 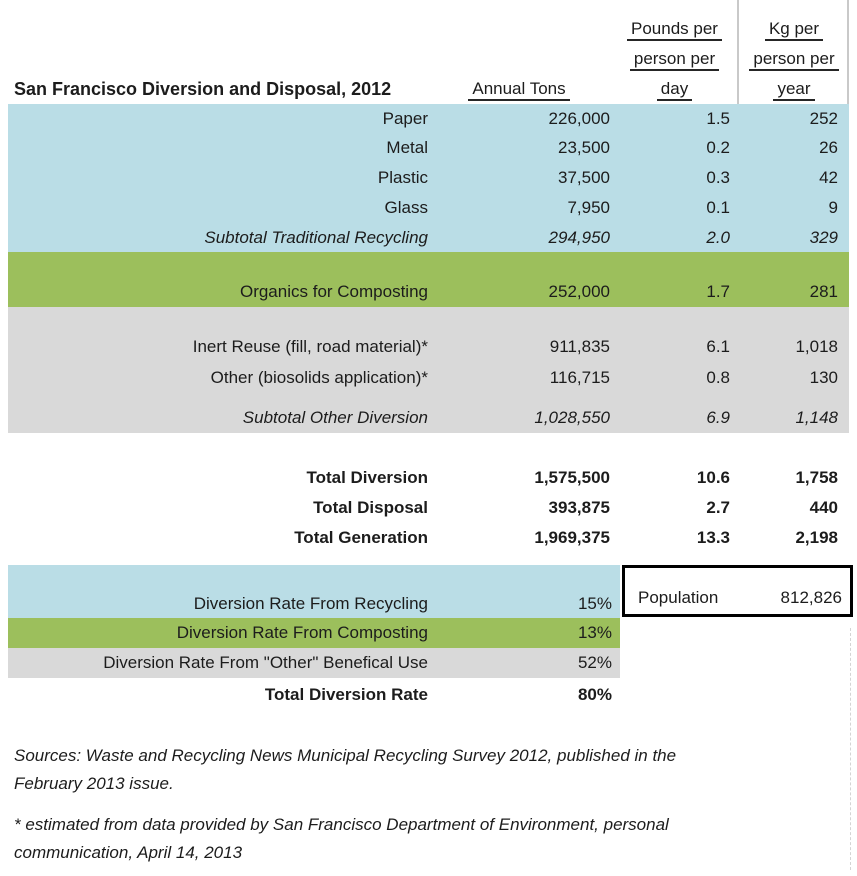 I want to click on row-label: Diversion Rate From Composting, so click(x=302, y=632).